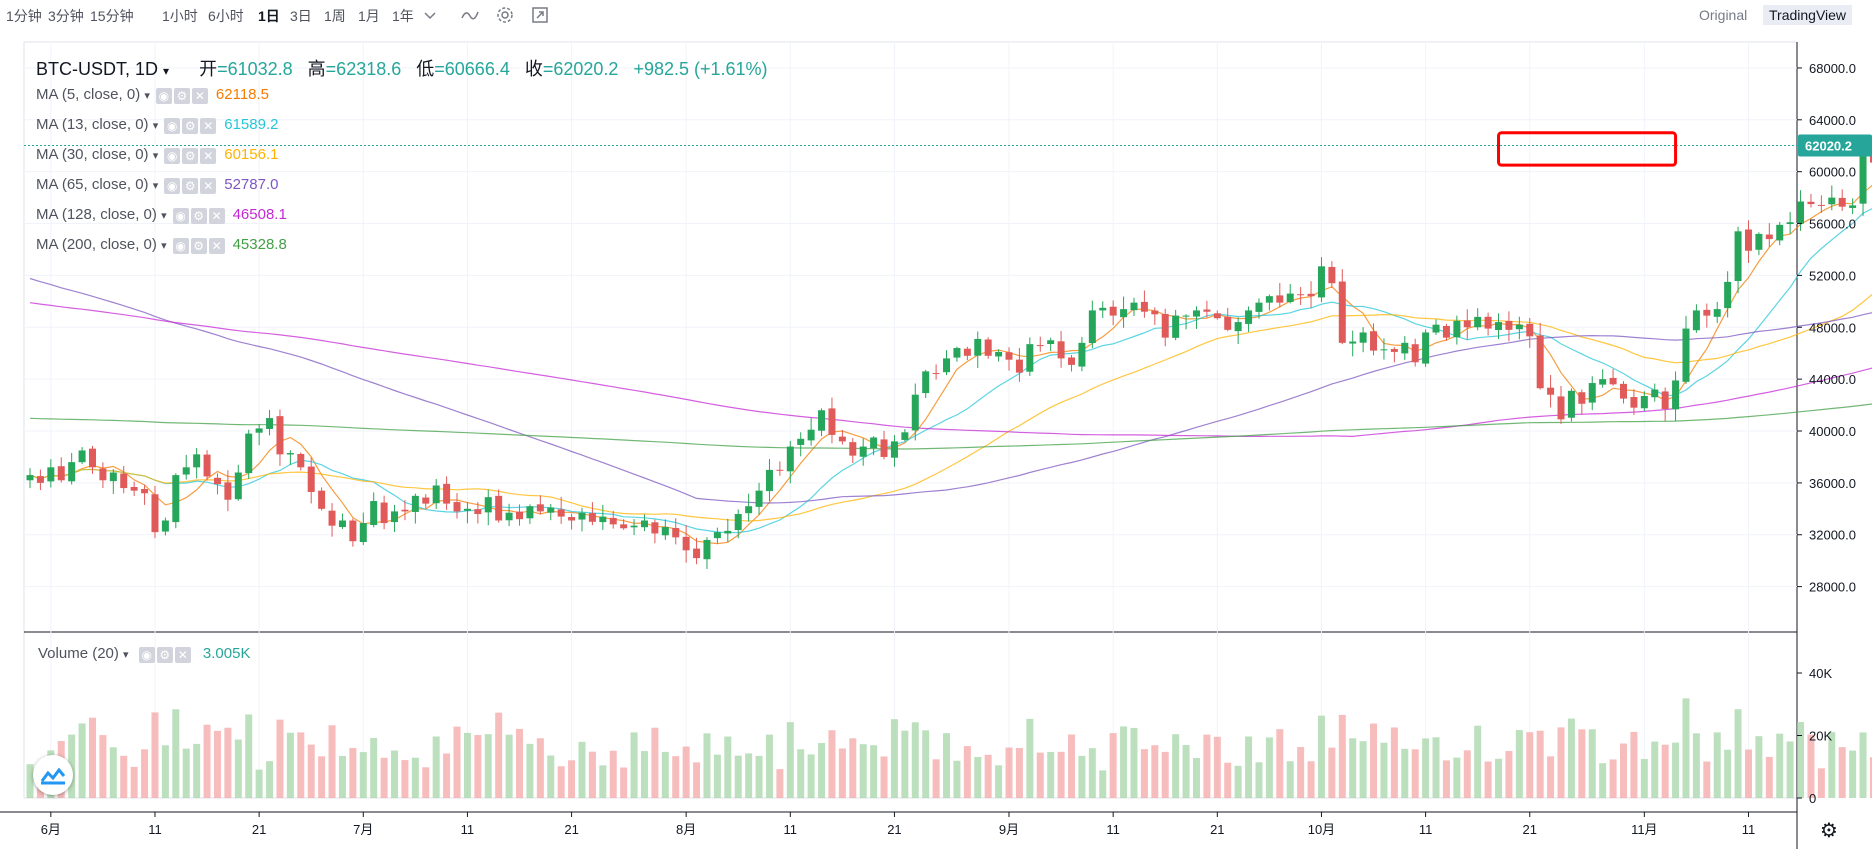  I want to click on timeframe-1min: 1分钟, so click(24, 16).